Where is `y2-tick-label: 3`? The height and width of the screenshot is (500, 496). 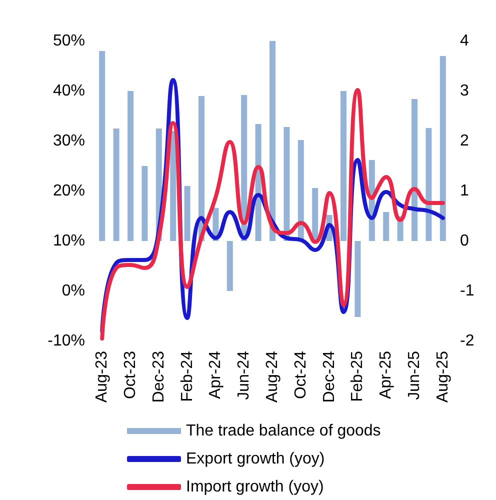
y2-tick-label: 3 is located at coordinates (464, 91).